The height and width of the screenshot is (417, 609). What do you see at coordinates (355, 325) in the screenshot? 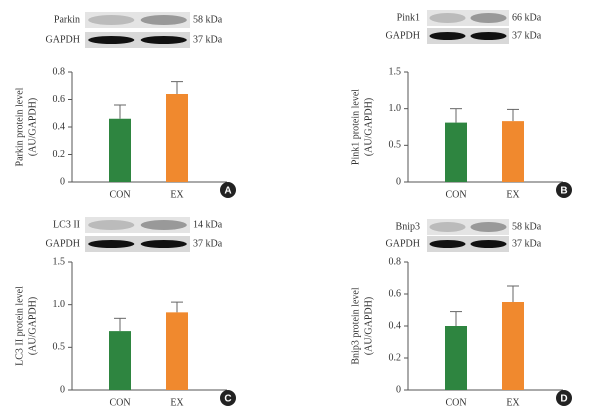
I see `y-axis-label: Bnip3 protein level` at bounding box center [355, 325].